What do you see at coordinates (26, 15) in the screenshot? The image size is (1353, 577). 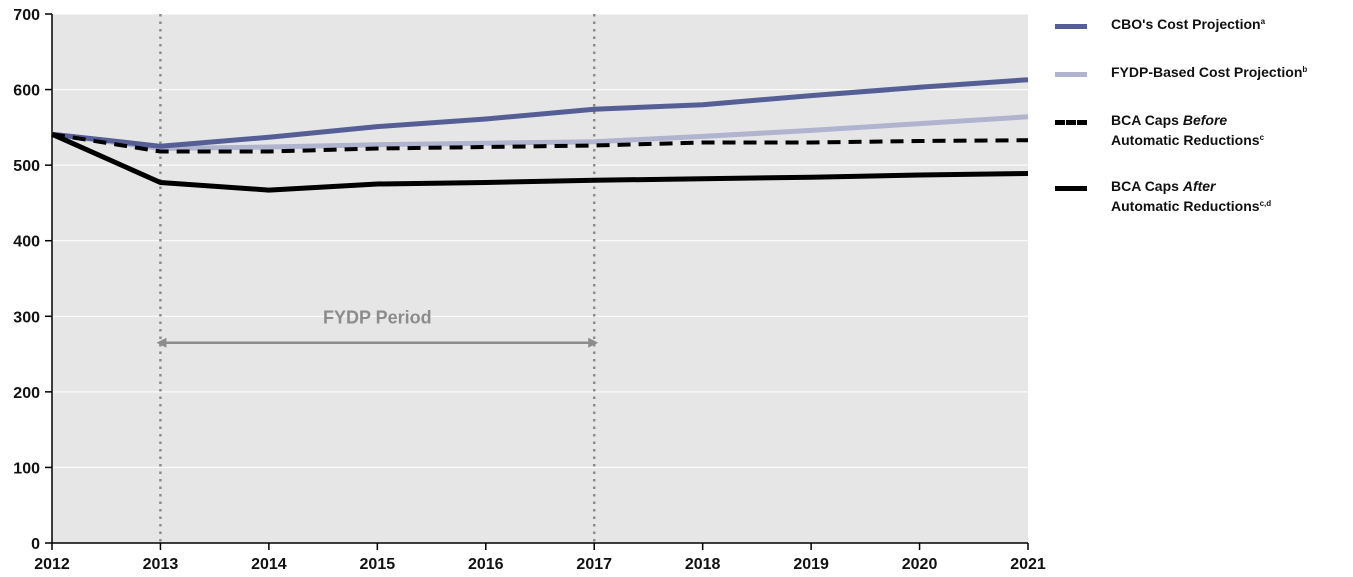 I see `y-tick-label-700: 700` at bounding box center [26, 15].